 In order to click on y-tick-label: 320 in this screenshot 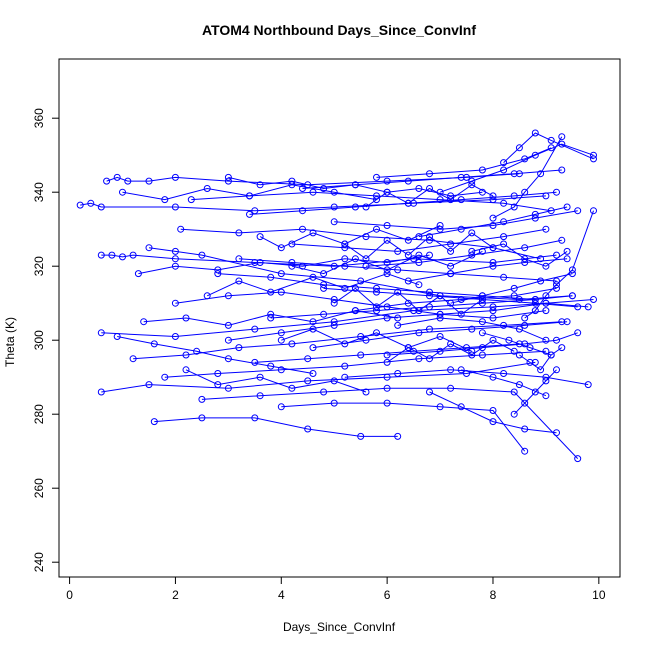, I will do `click(39, 266)`.